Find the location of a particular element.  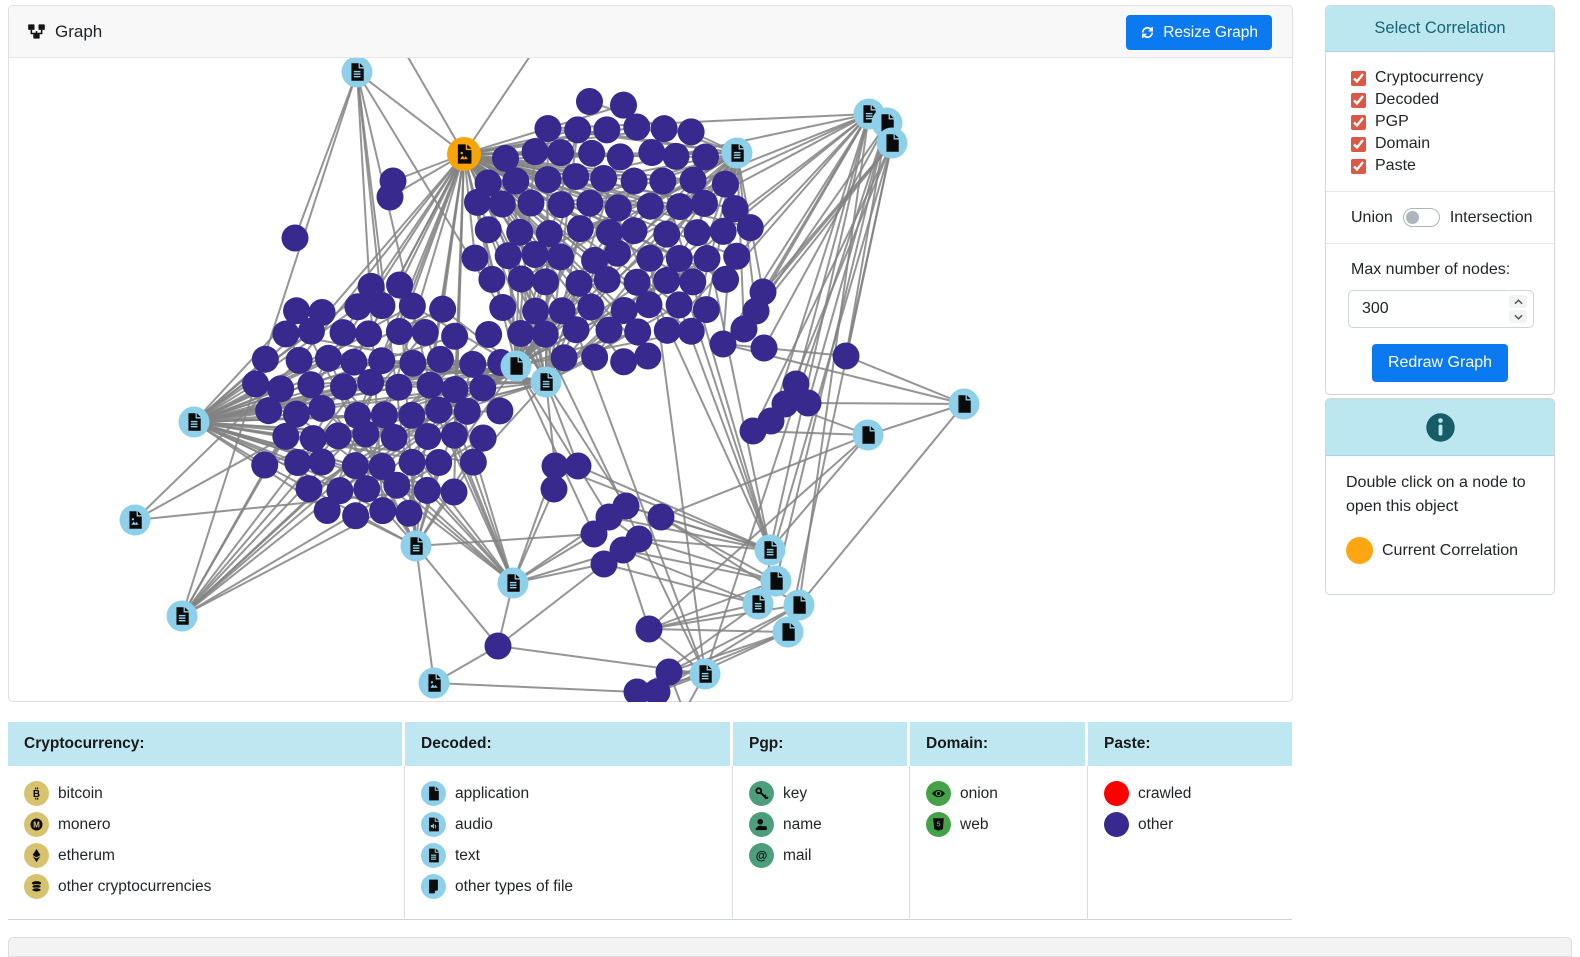

union-intersection-toggle is located at coordinates (1421, 217).